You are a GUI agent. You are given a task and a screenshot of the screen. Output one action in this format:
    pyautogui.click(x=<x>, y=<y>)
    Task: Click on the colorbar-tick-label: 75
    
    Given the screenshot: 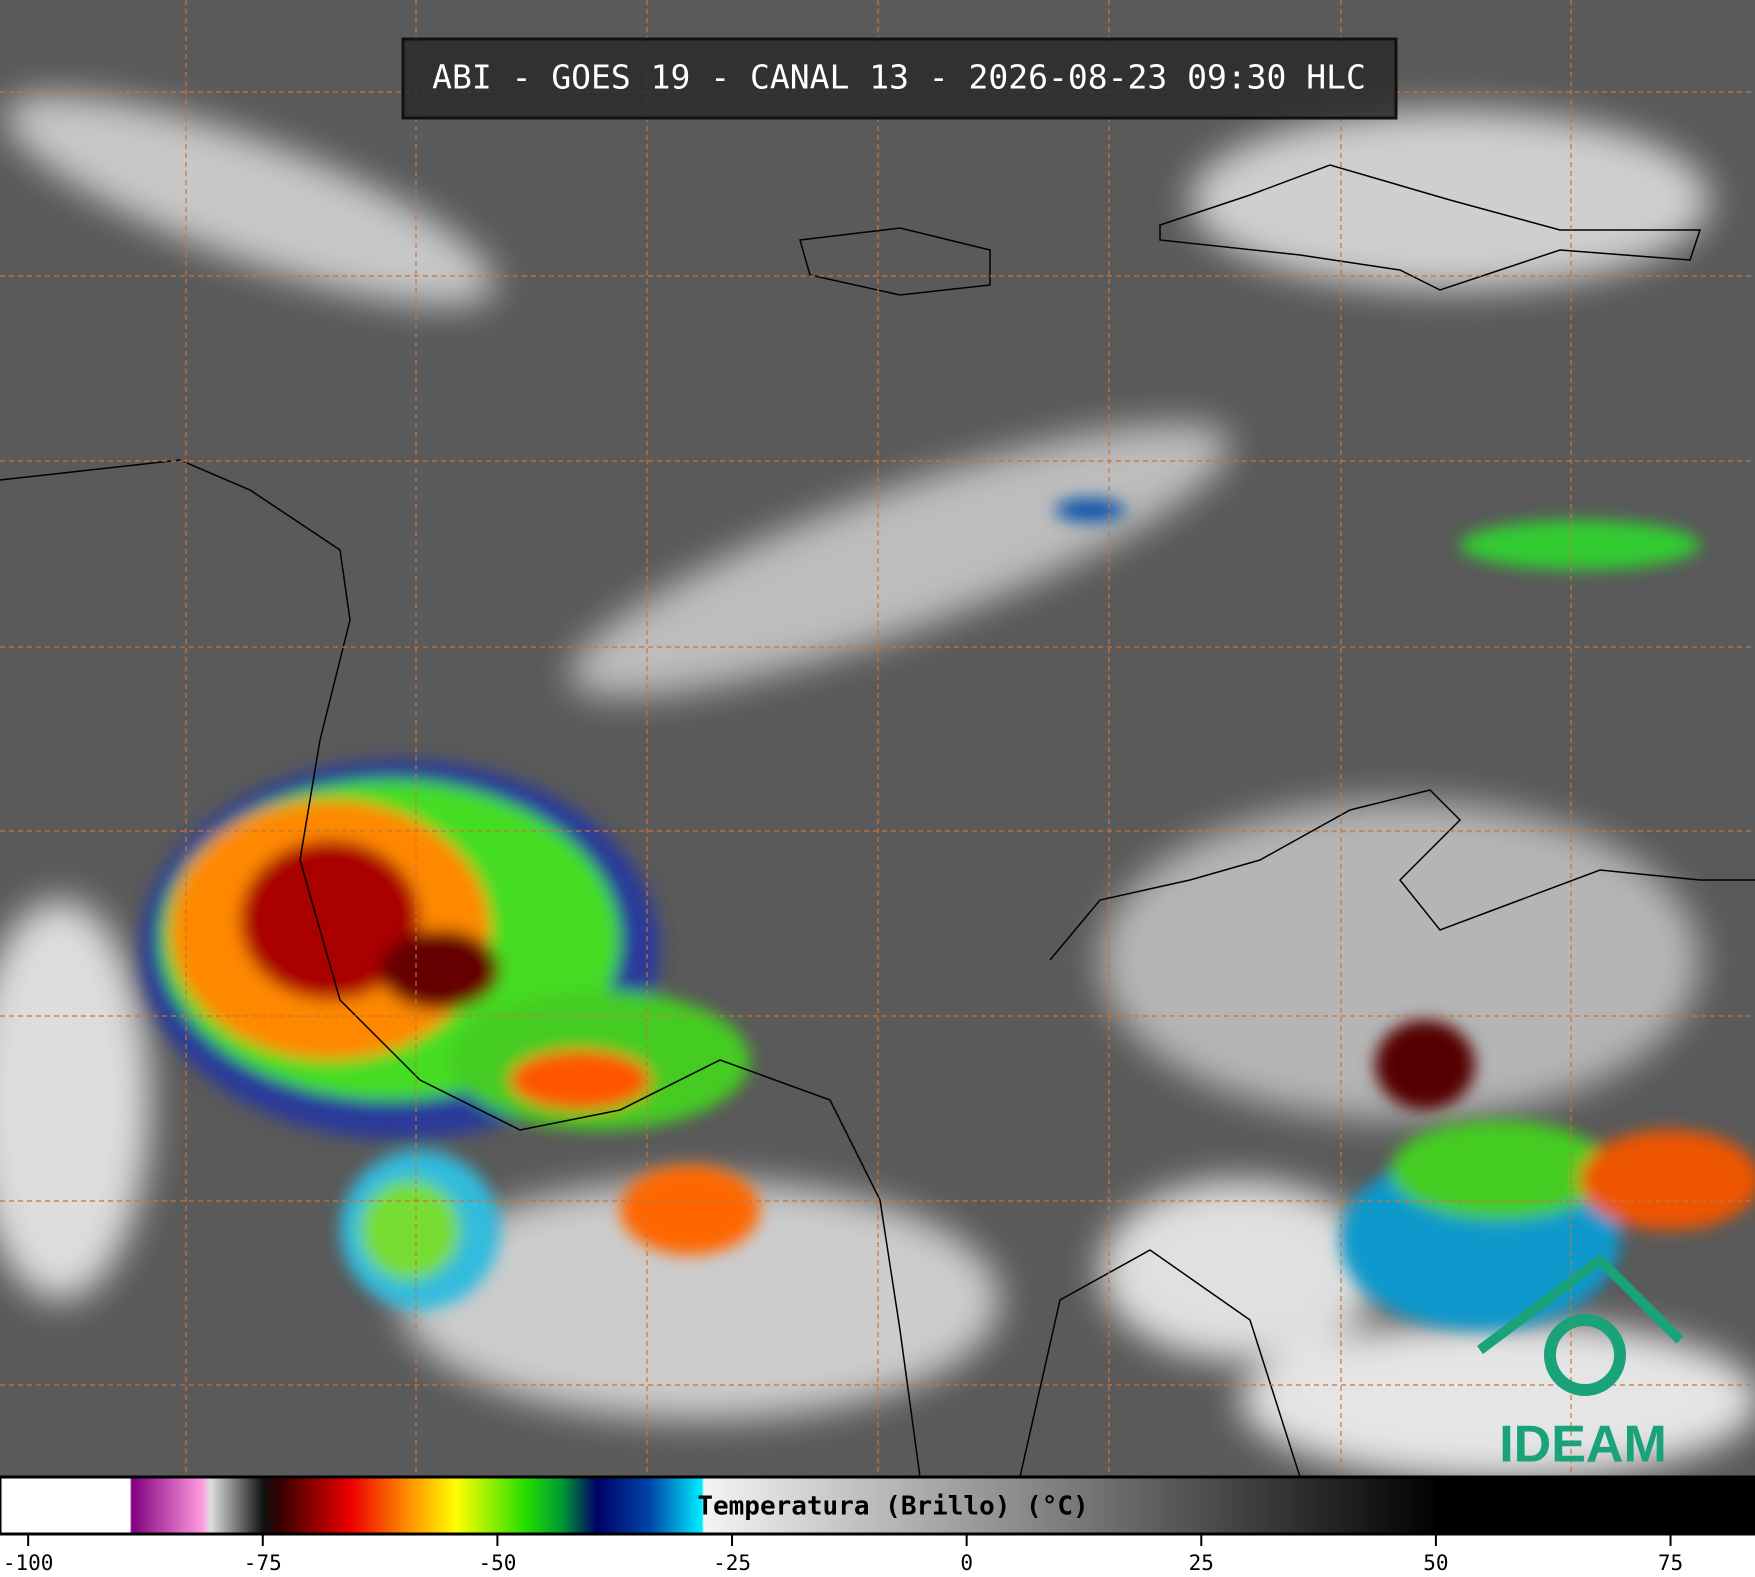 What is the action you would take?
    pyautogui.click(x=1670, y=1563)
    